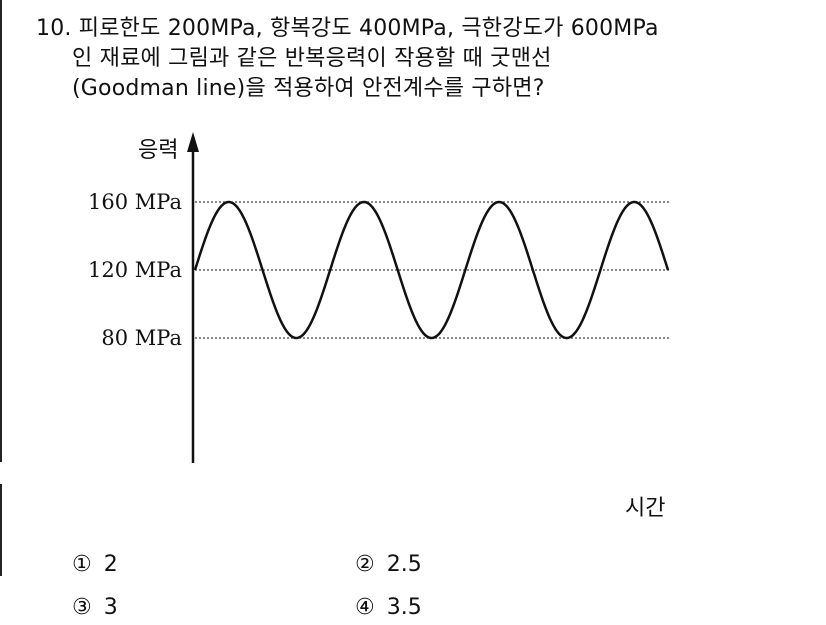  I want to click on question-line-2: 인 재료에 그림과 같은 반복응력이 작용할 때 굿맨선, so click(312, 58).